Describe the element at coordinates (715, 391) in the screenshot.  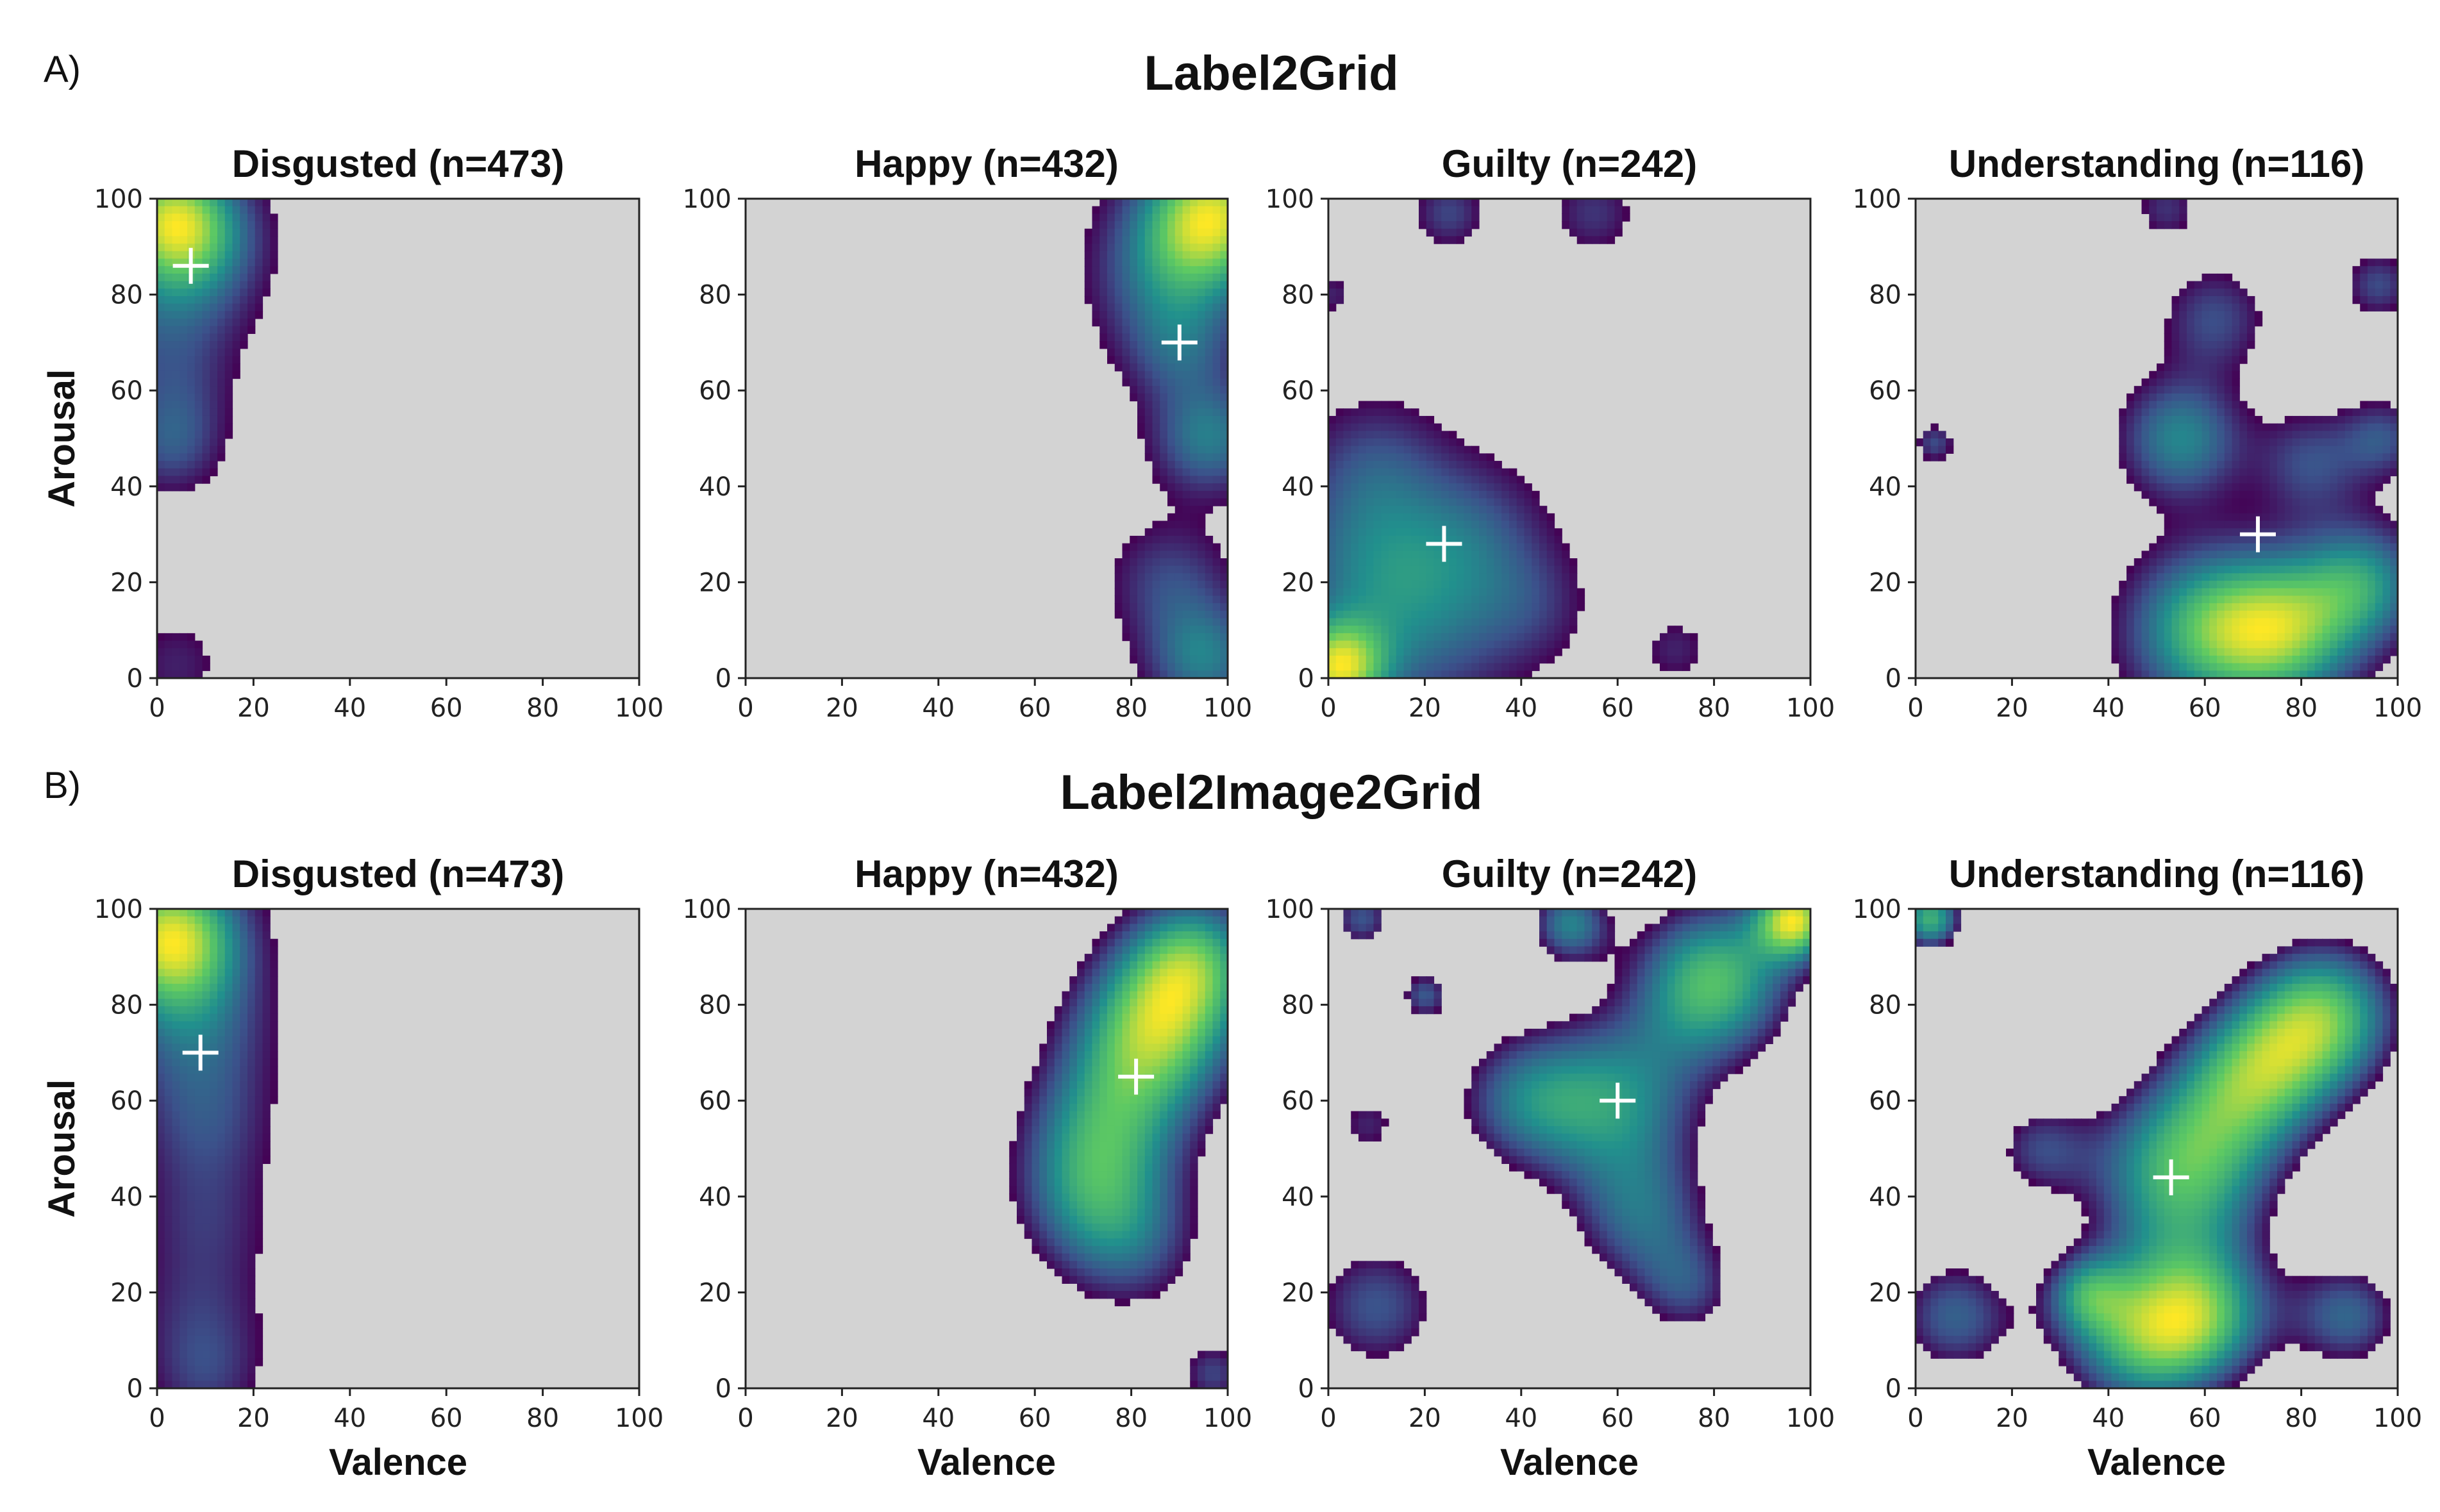
I see `y-tick-label: 60` at that location.